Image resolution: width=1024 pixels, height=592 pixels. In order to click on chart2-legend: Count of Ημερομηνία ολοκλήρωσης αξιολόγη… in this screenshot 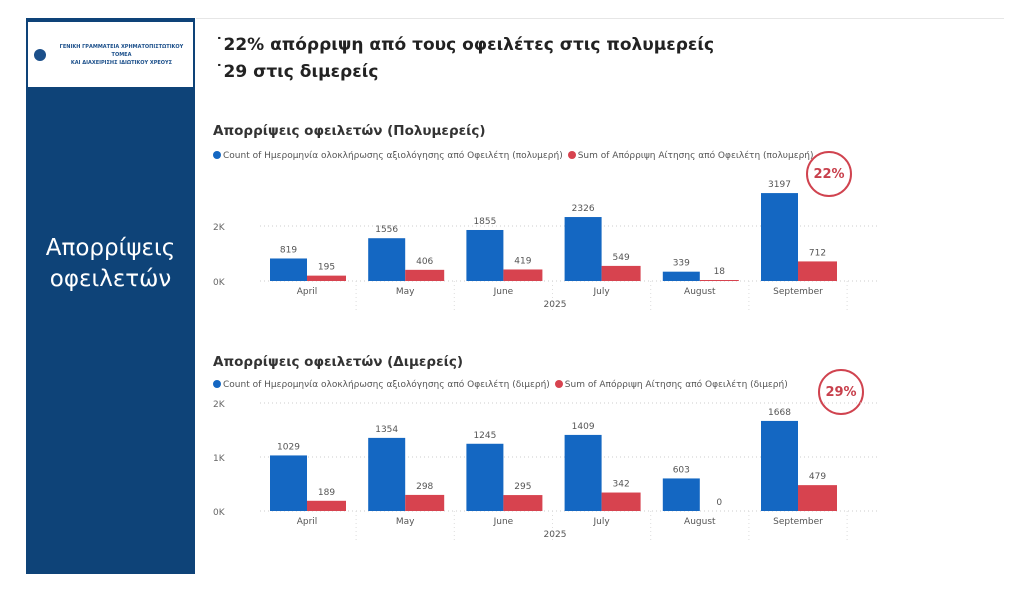, I will do `click(500, 385)`.